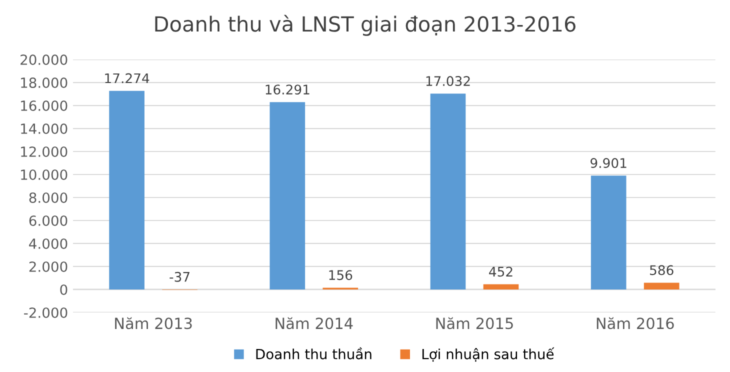  What do you see at coordinates (500, 271) in the screenshot?
I see `data-label: 452` at bounding box center [500, 271].